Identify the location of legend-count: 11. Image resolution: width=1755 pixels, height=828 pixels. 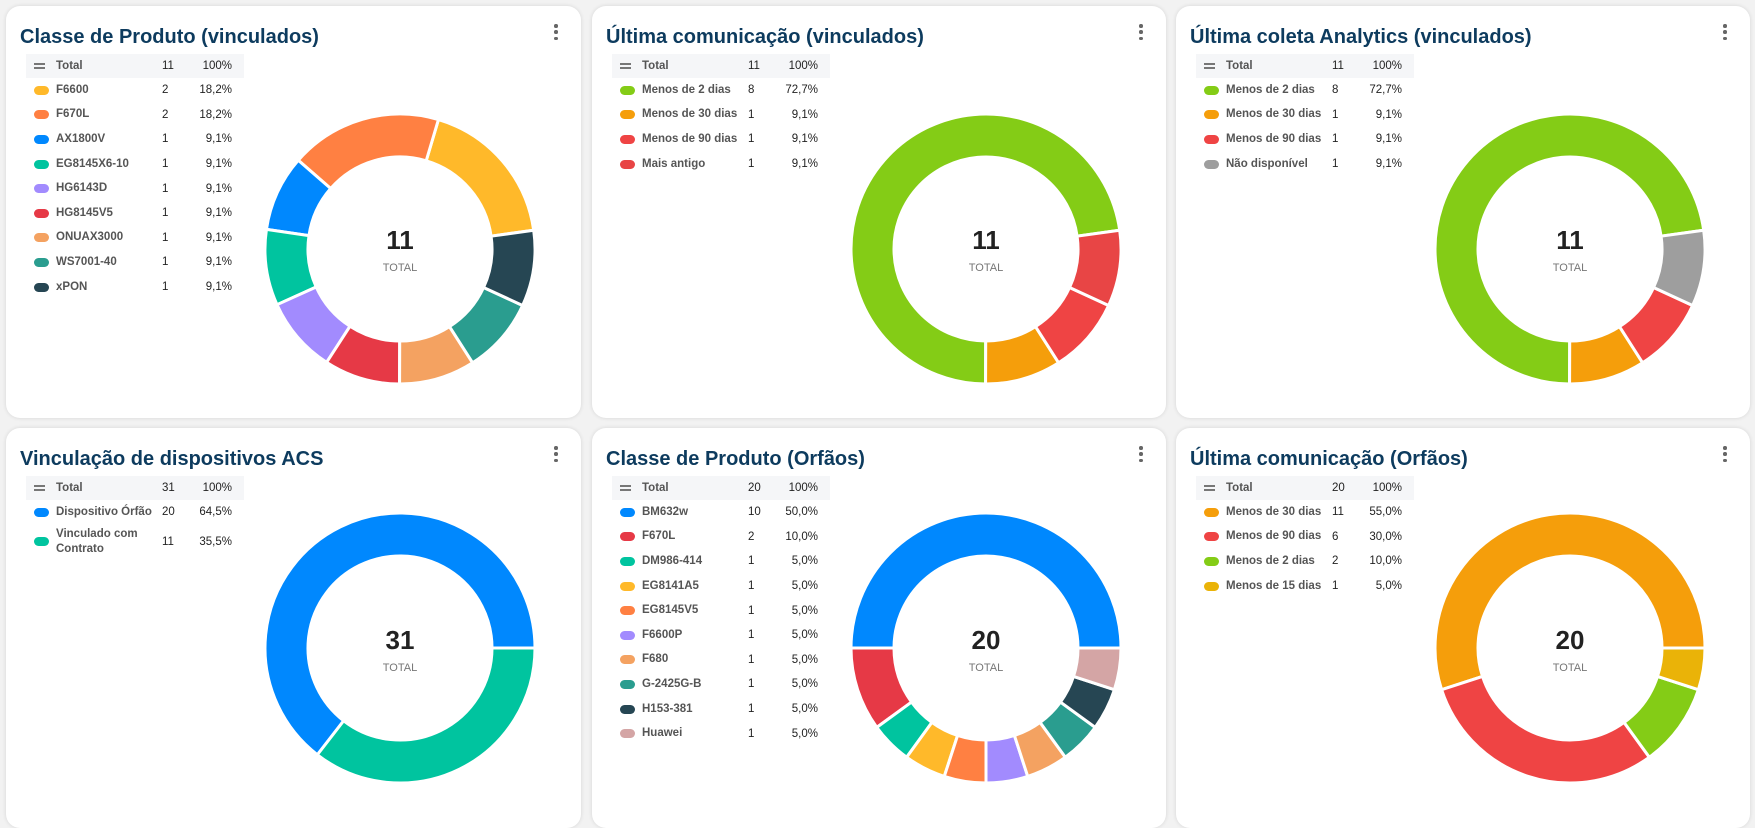
(168, 541).